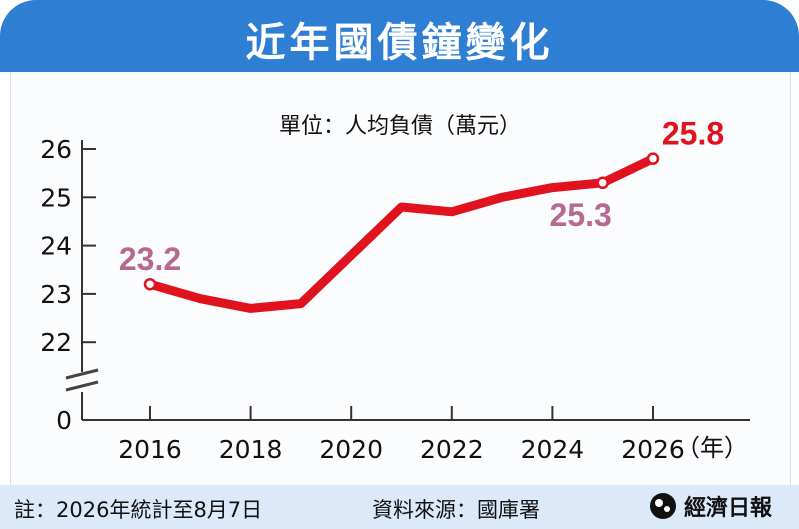 This screenshot has height=529, width=799. What do you see at coordinates (712, 448) in the screenshot?
I see `x-axis-unit-label: （年）` at bounding box center [712, 448].